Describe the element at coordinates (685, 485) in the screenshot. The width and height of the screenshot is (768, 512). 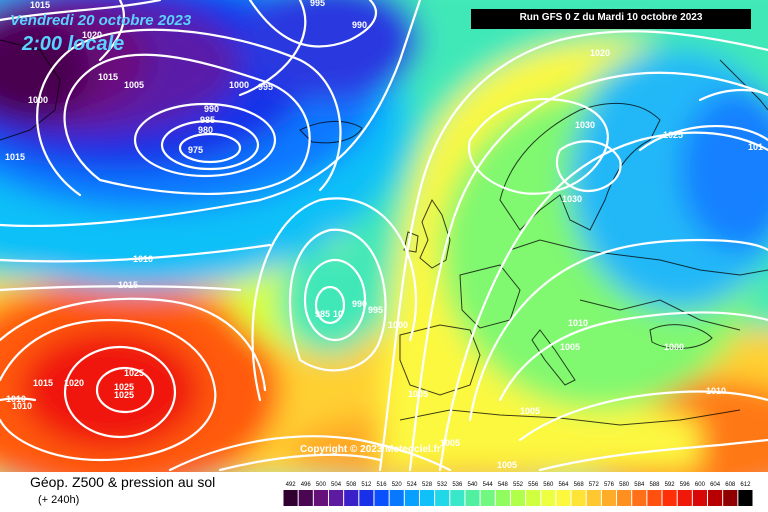
I see `legend-value-label: 596` at that location.